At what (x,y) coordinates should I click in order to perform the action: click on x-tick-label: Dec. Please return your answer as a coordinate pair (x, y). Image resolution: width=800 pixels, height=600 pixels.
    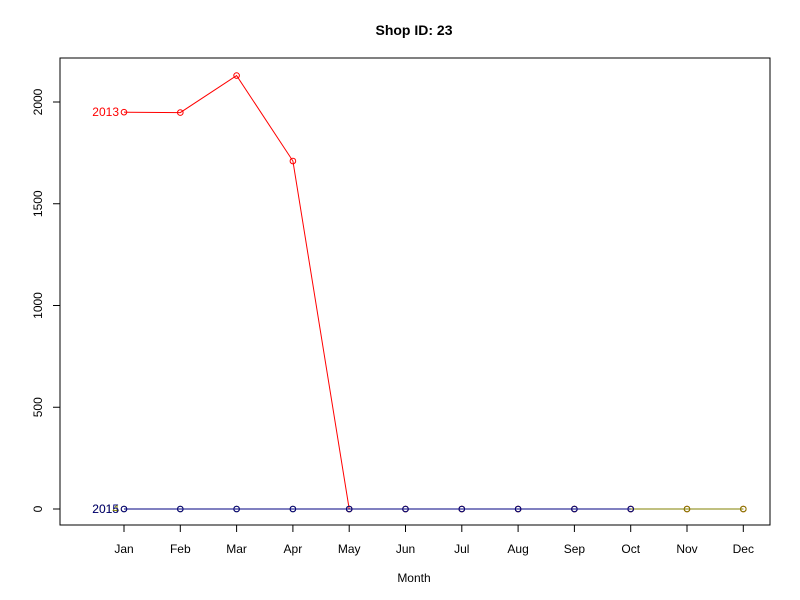
    Looking at the image, I should click on (743, 549).